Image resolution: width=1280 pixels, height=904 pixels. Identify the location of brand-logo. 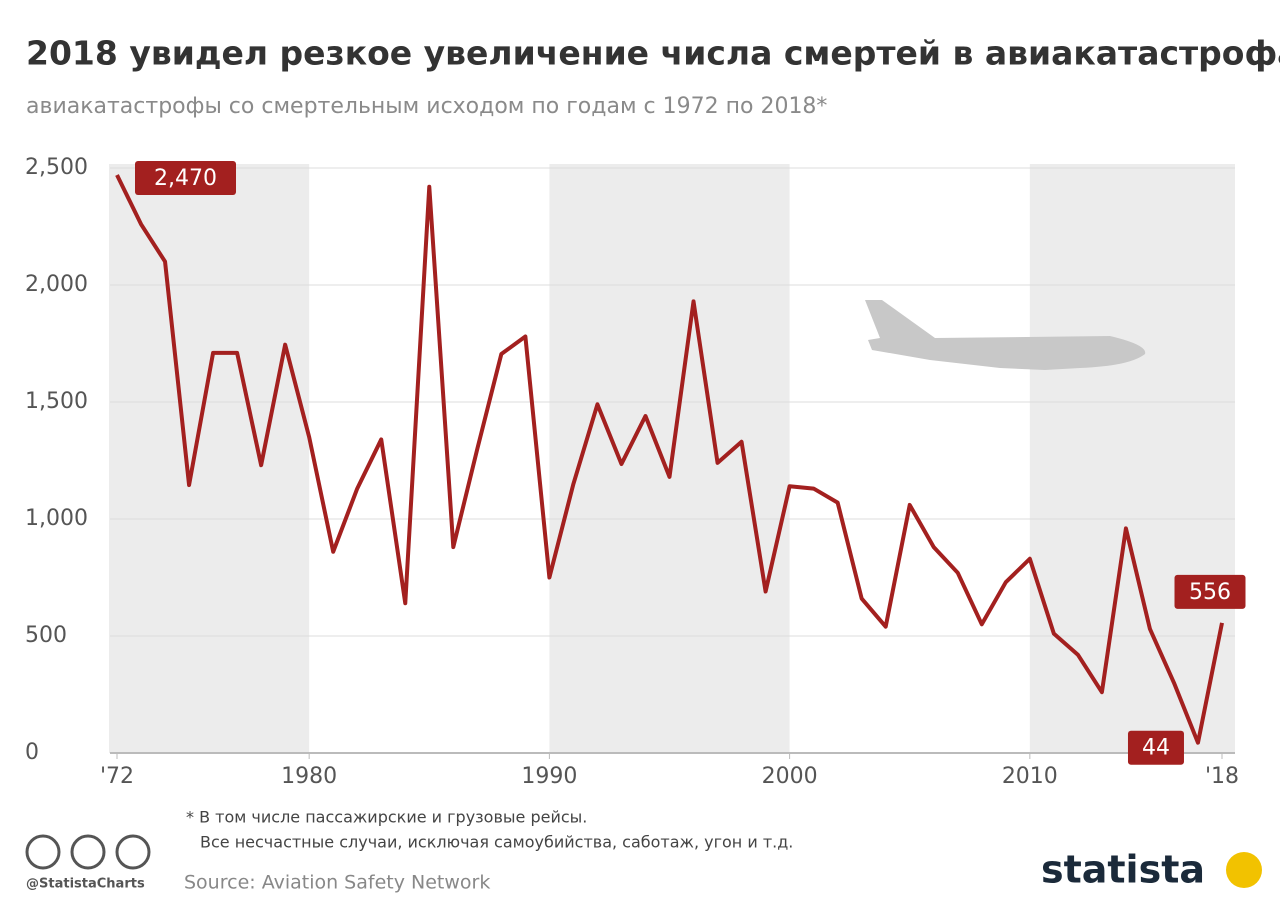
(1244, 870).